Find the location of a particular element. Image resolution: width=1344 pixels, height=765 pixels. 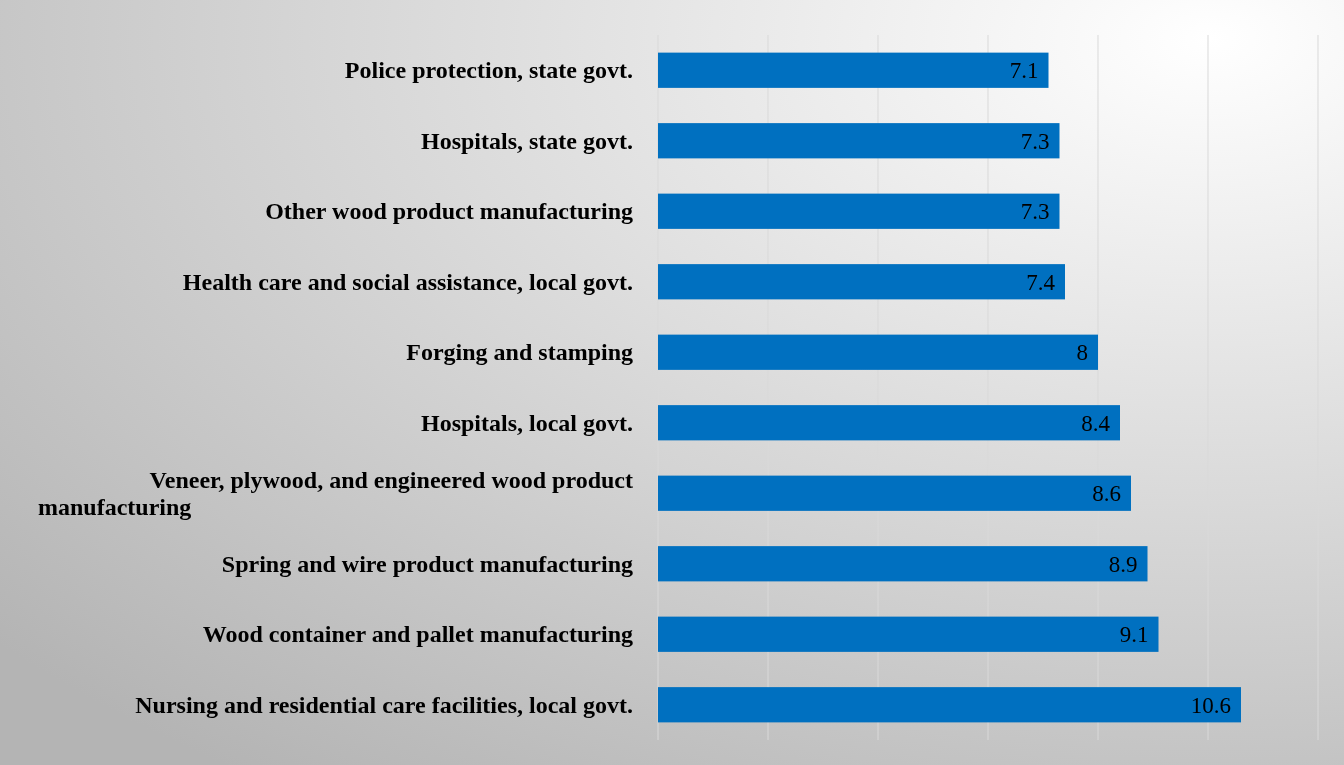

y-tick-label: Hospitals, local govt. is located at coordinates (526, 422).